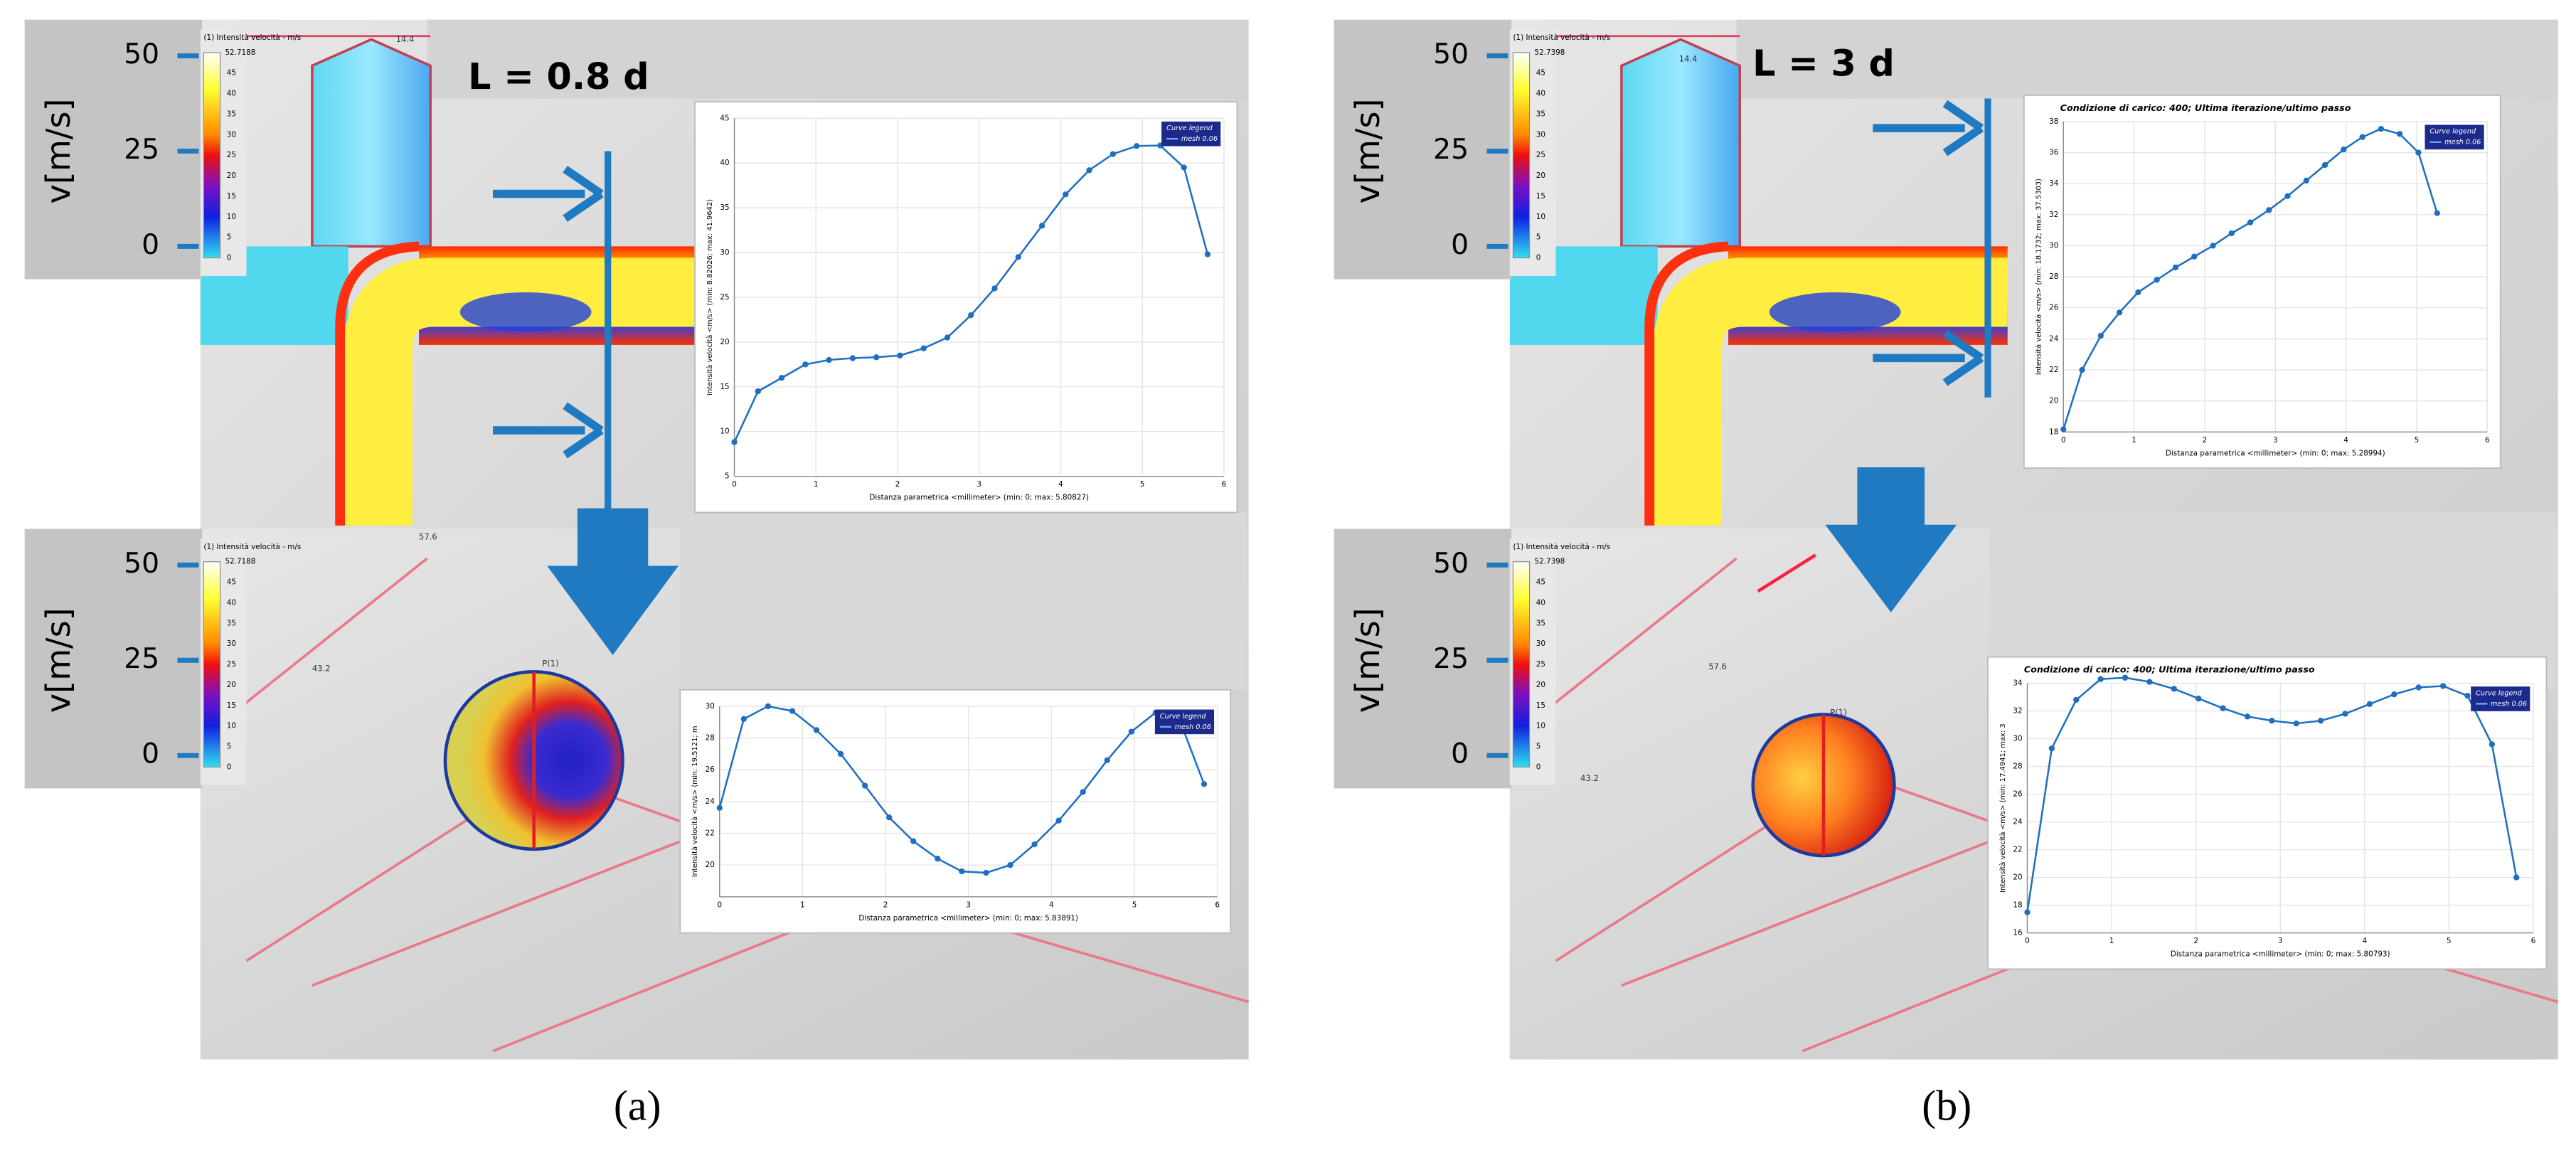  I want to click on colorbar-tick-label: 5, so click(229, 237).